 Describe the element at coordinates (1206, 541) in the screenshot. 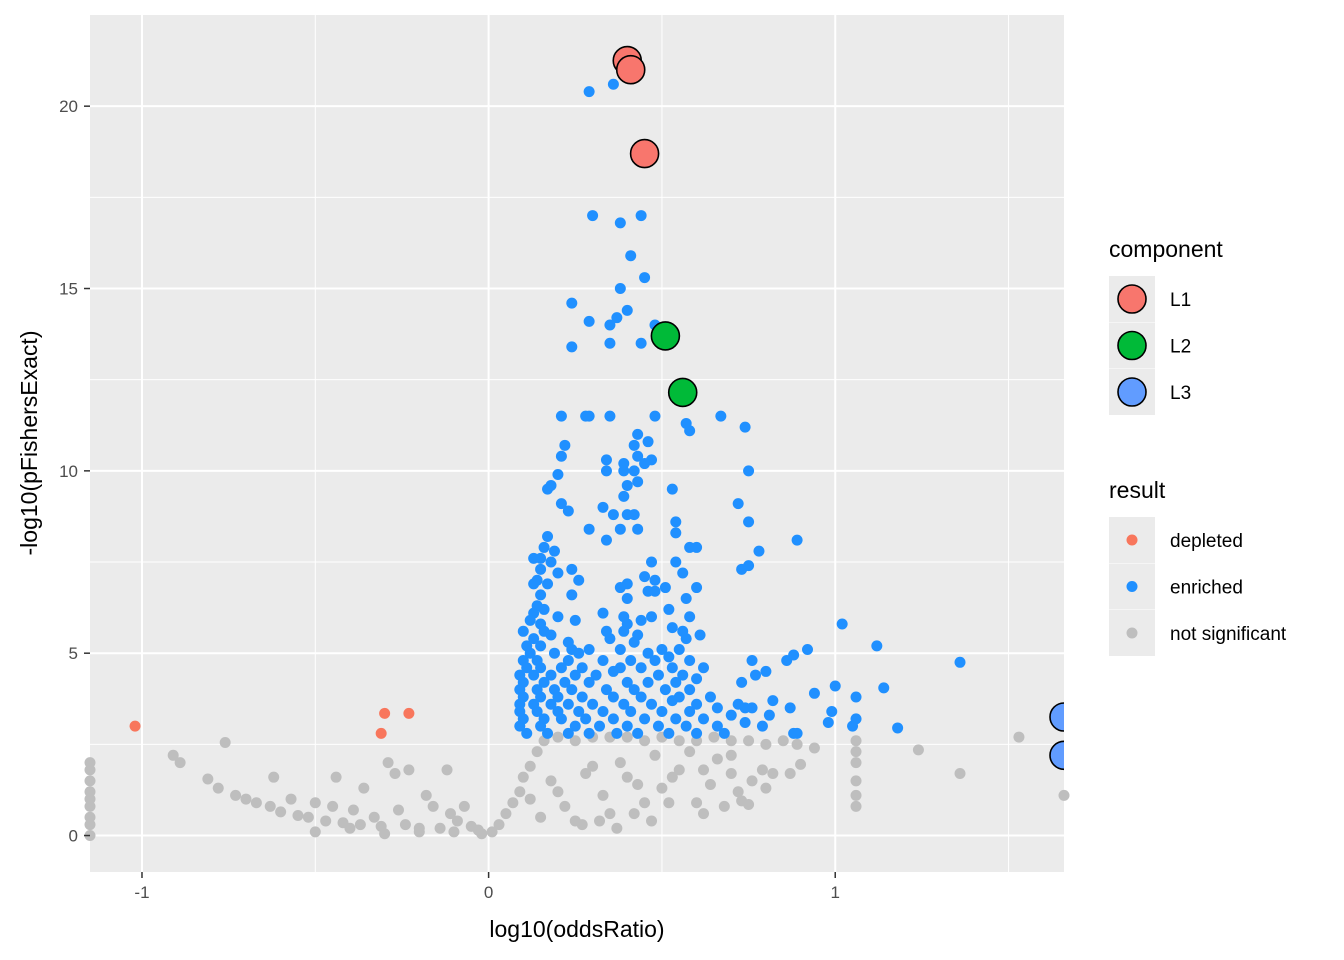

I see `legend-label-depleted: depleted` at that location.